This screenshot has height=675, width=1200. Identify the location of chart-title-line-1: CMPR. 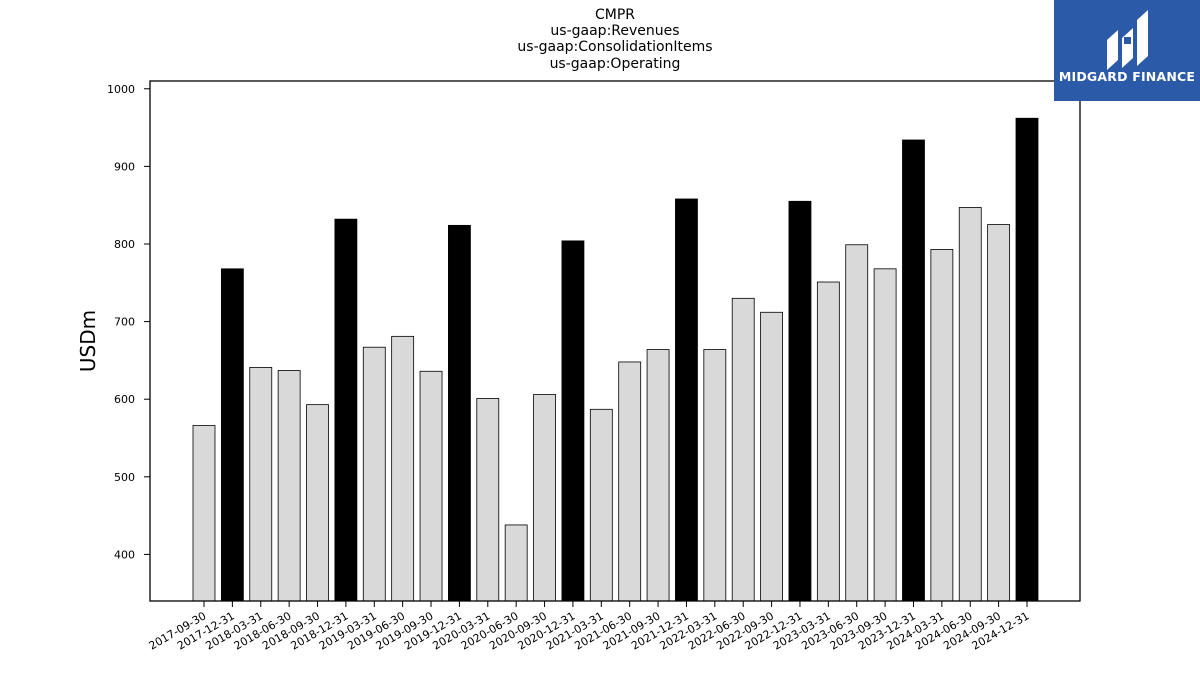
(615, 15).